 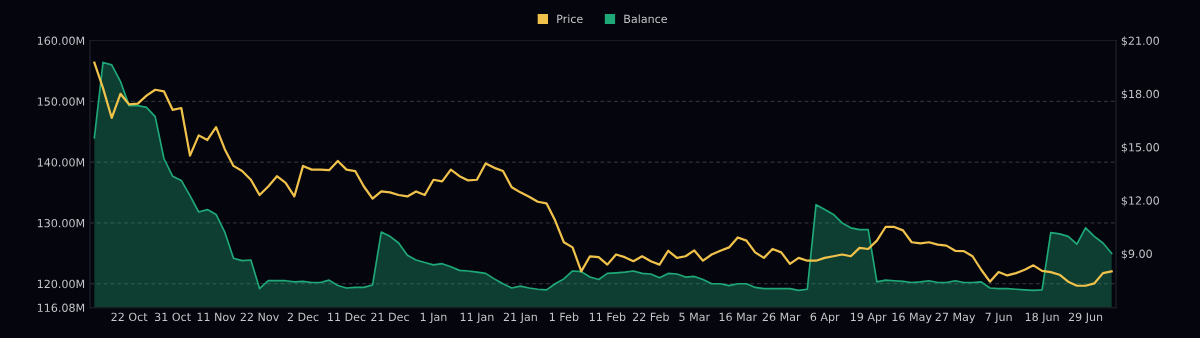 What do you see at coordinates (433, 318) in the screenshot?
I see `x-tick-label: 1 Jan` at bounding box center [433, 318].